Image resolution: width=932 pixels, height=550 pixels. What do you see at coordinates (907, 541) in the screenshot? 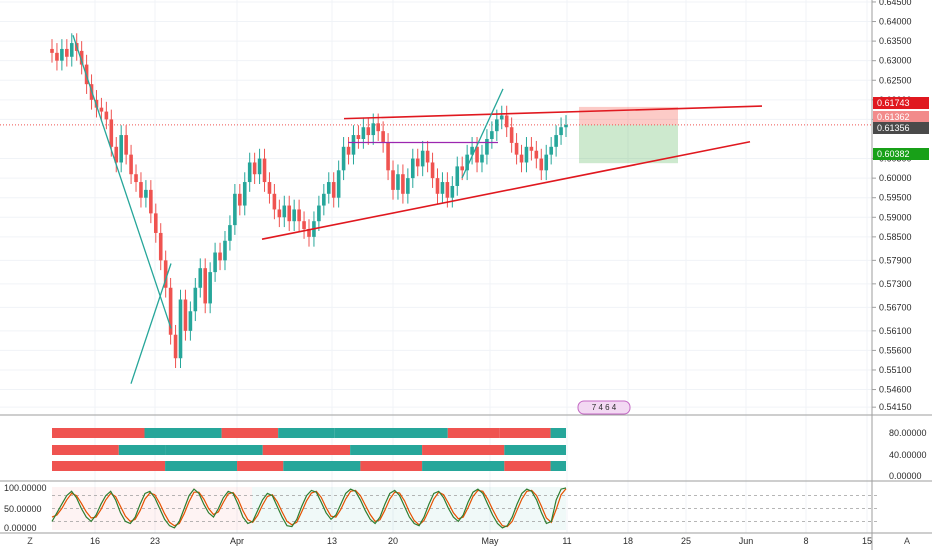
I see `auto-scale-button: A` at bounding box center [907, 541].